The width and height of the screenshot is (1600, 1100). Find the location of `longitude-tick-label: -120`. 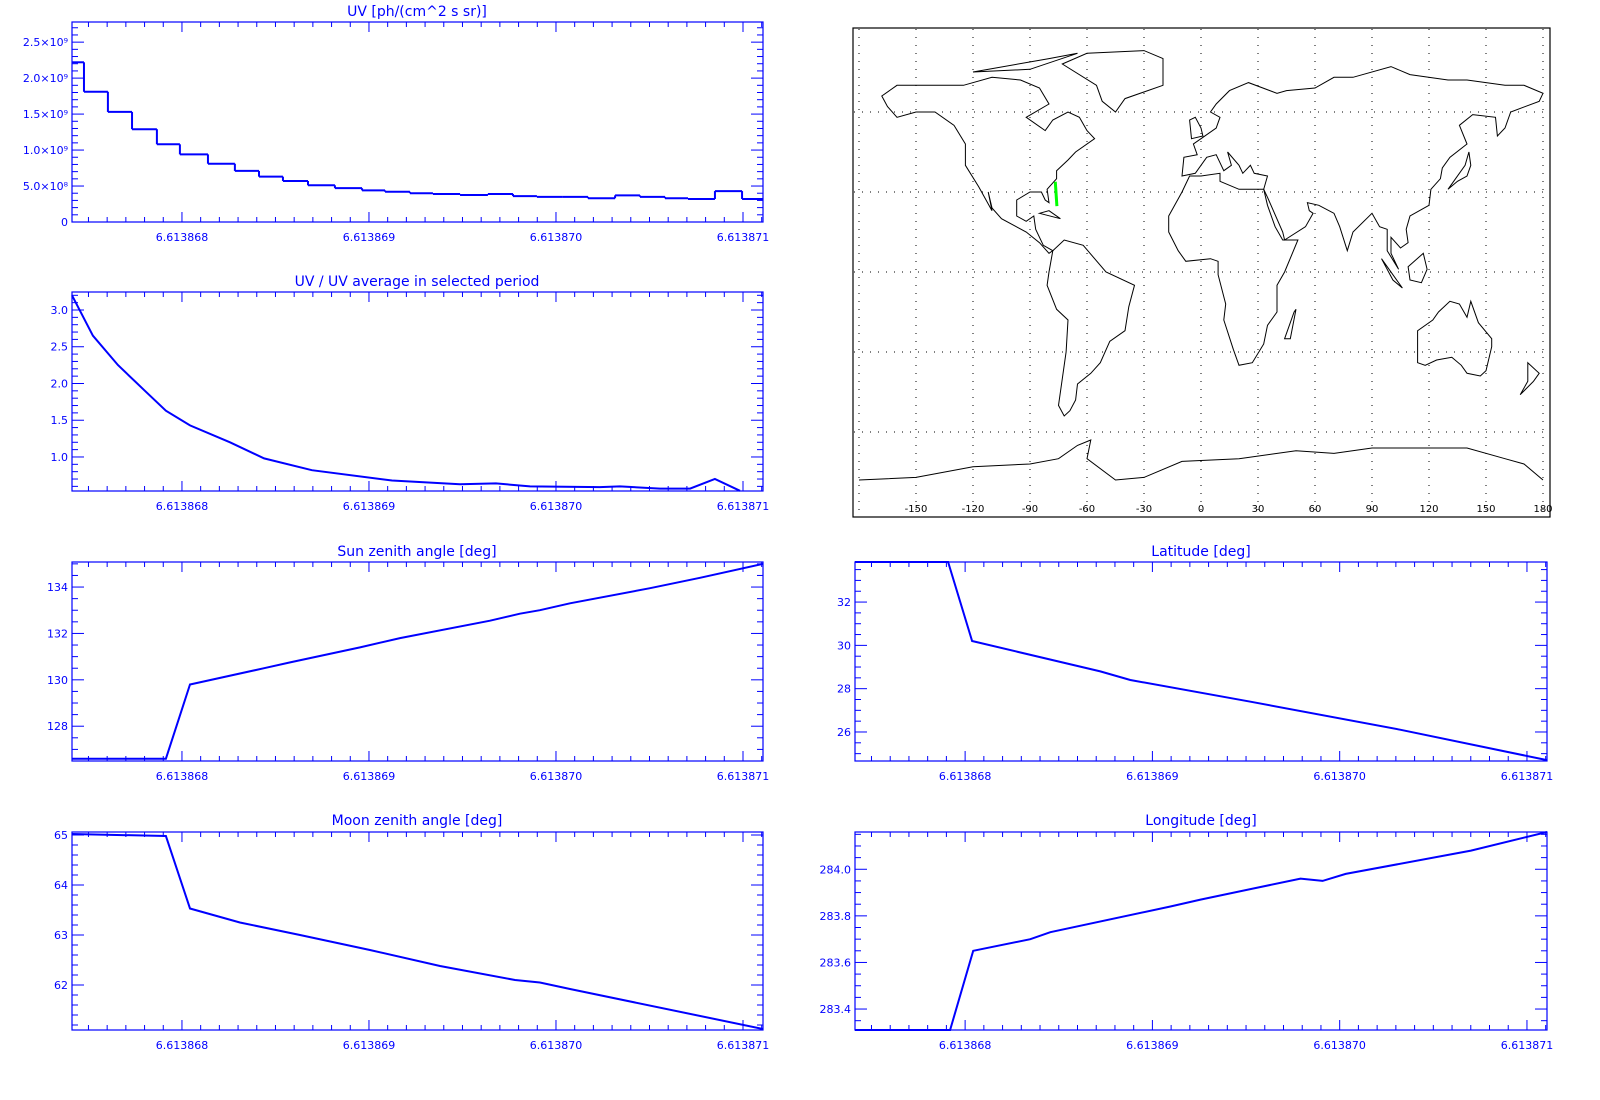

longitude-tick-label: -120 is located at coordinates (973, 509).